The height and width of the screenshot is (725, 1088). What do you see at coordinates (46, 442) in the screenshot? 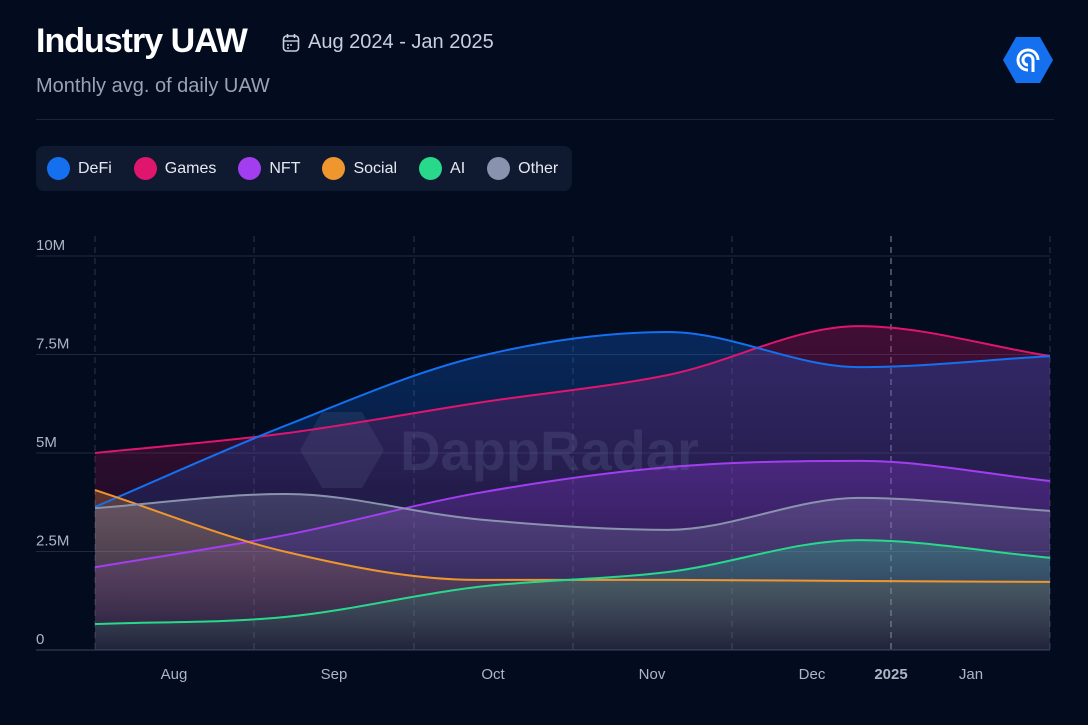
I see `y-tick-label: 5M` at bounding box center [46, 442].